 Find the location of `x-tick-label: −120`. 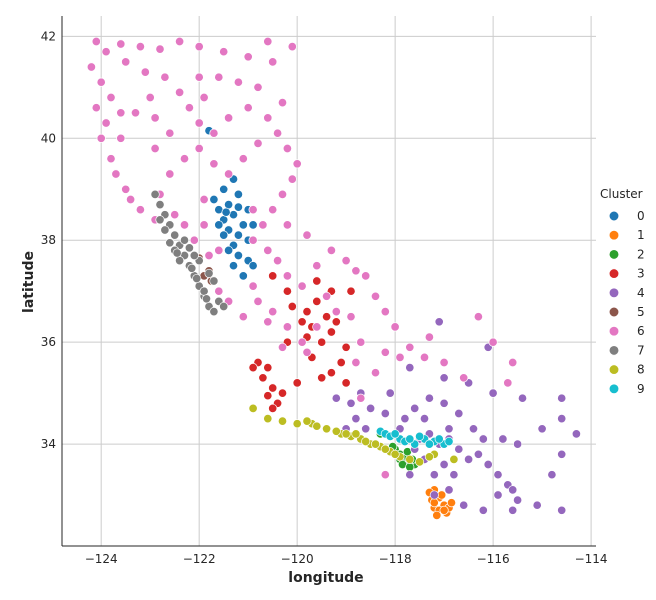

x-tick-label: −120 is located at coordinates (297, 559).